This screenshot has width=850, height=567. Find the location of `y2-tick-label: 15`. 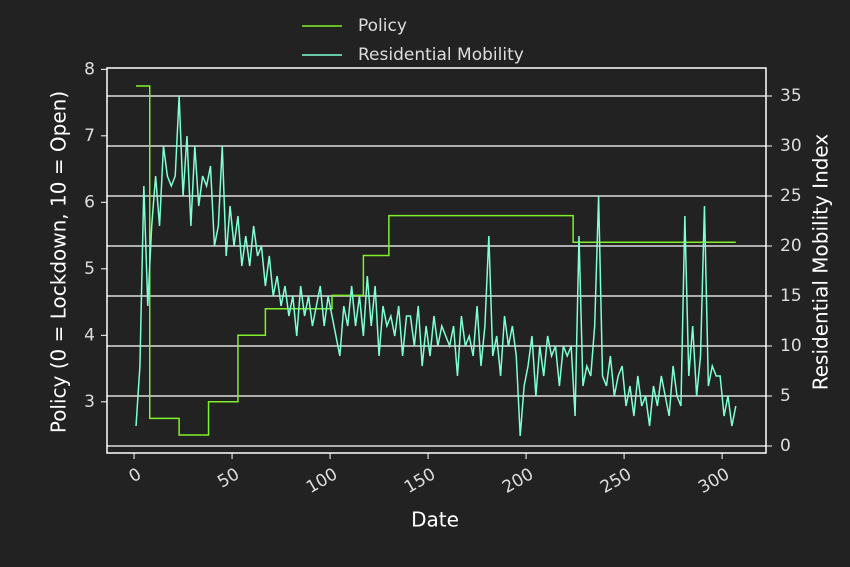

y2-tick-label: 15 is located at coordinates (791, 296).